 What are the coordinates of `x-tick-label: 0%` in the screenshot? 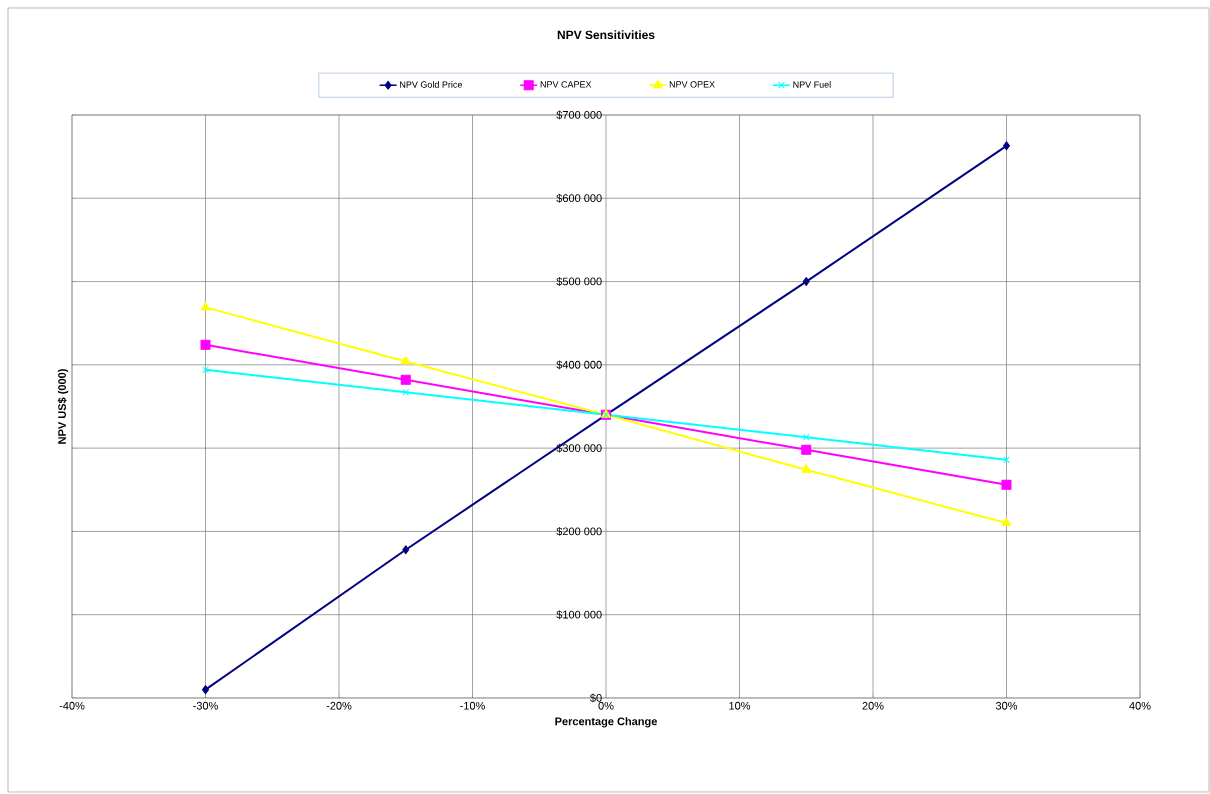 It's located at (606, 705).